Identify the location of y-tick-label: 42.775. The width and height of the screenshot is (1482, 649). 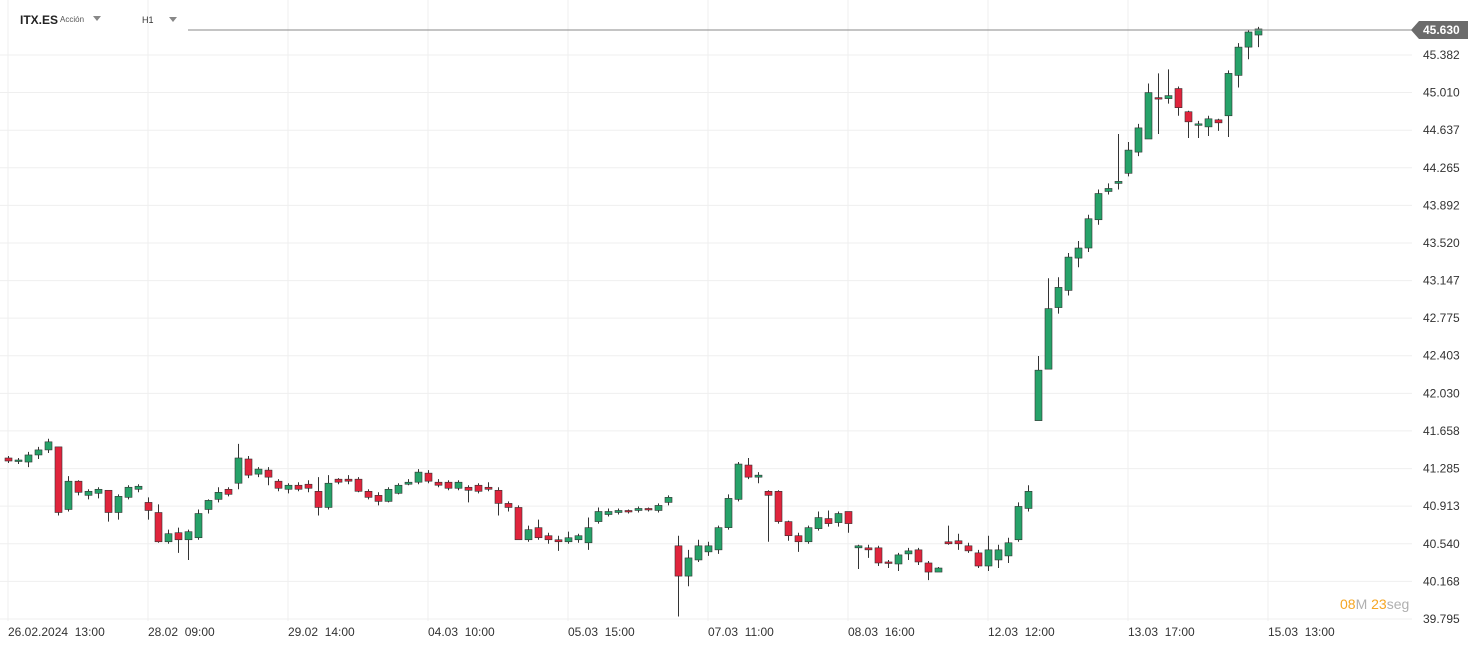
(1441, 318).